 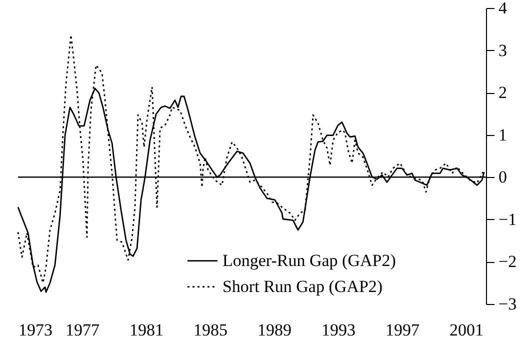 What do you see at coordinates (502, 134) in the screenshot?
I see `y-tick-label: 1` at bounding box center [502, 134].